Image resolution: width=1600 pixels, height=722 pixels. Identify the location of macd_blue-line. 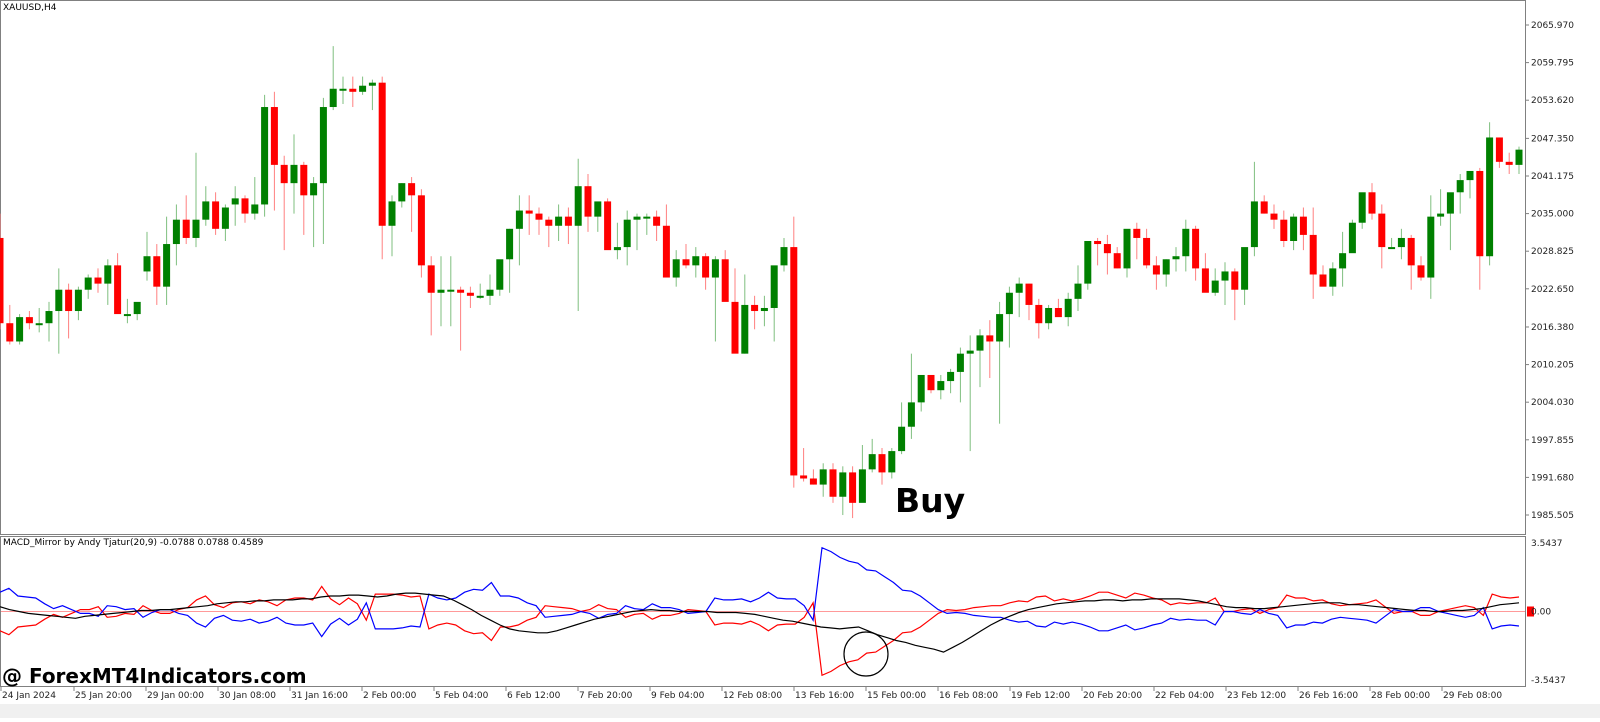
(760, 592).